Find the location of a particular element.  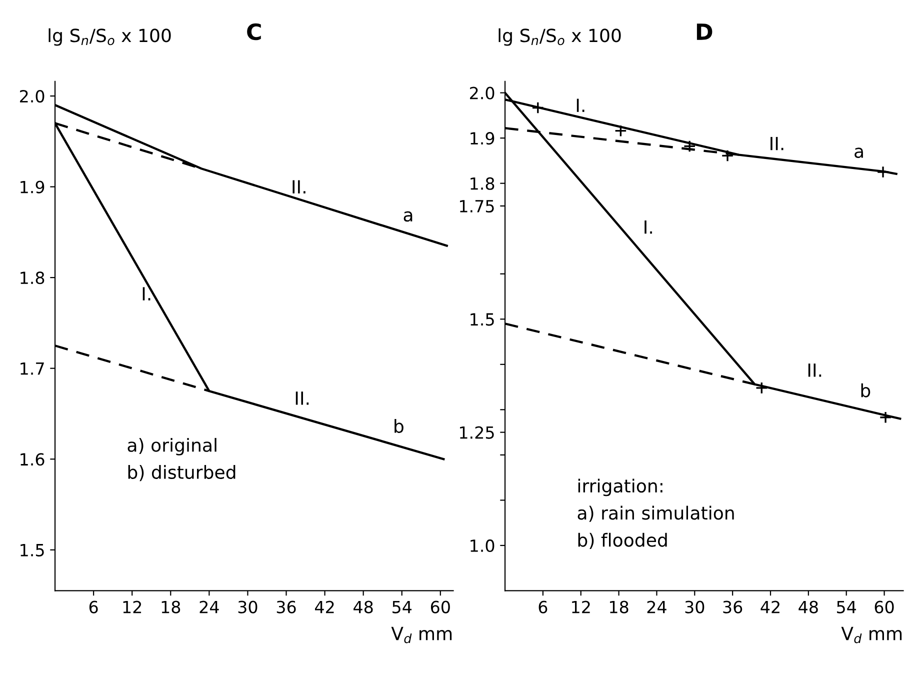

y-tick-label: 1.0 is located at coordinates (482, 545).